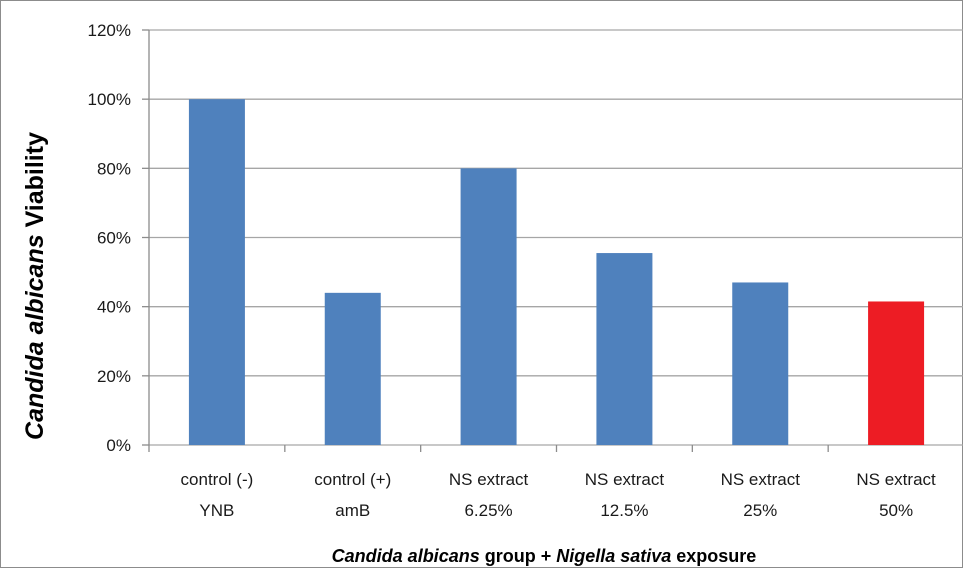  What do you see at coordinates (217, 479) in the screenshot?
I see `x-category-label: control (-)` at bounding box center [217, 479].